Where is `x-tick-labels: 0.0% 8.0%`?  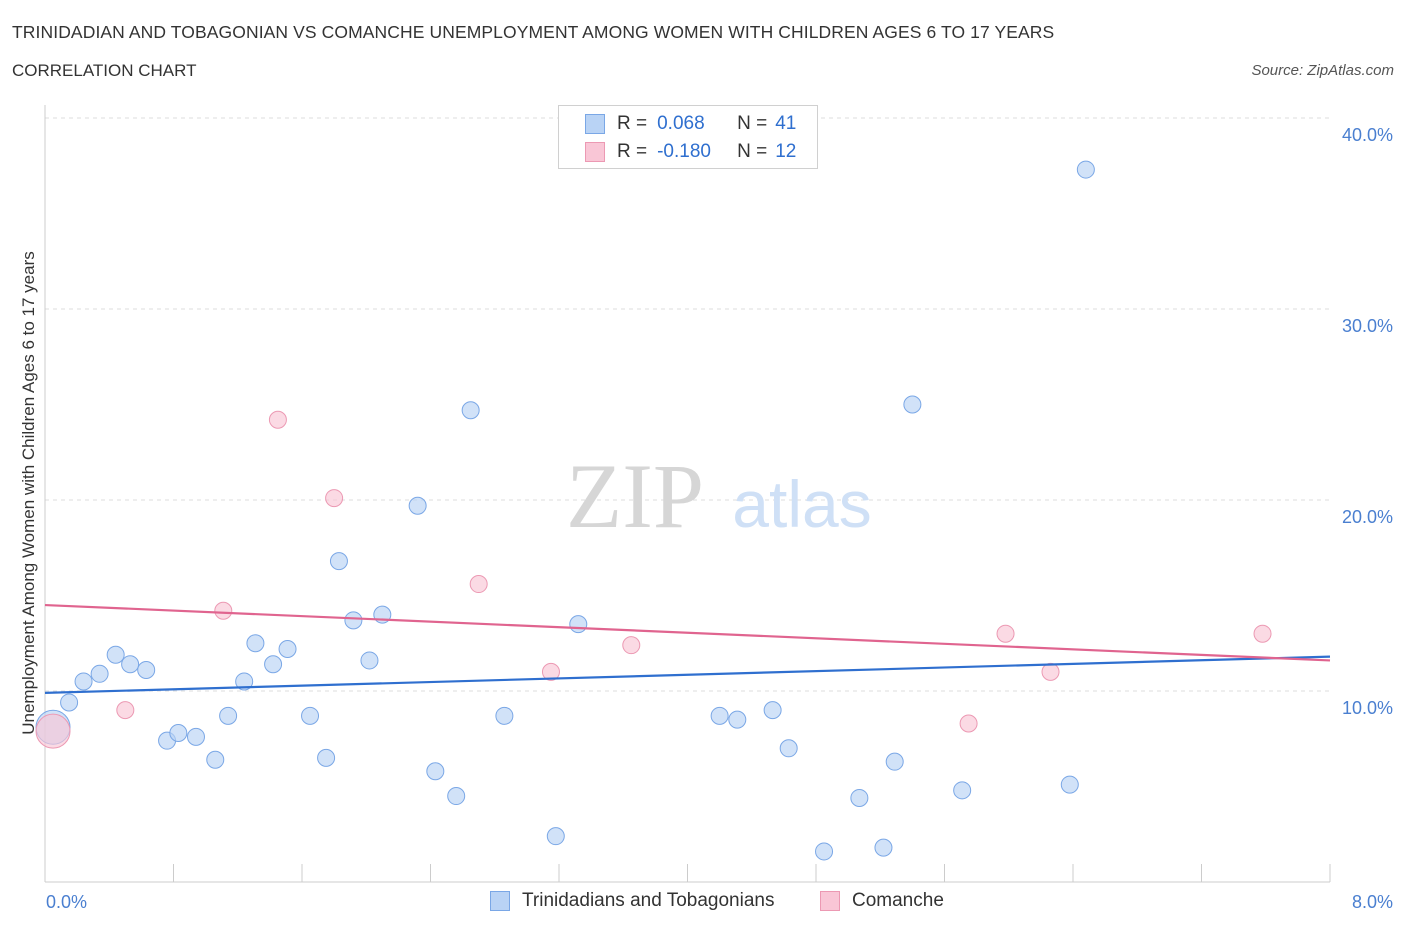 x-tick-labels: 0.0% 8.0% is located at coordinates (719, 902).